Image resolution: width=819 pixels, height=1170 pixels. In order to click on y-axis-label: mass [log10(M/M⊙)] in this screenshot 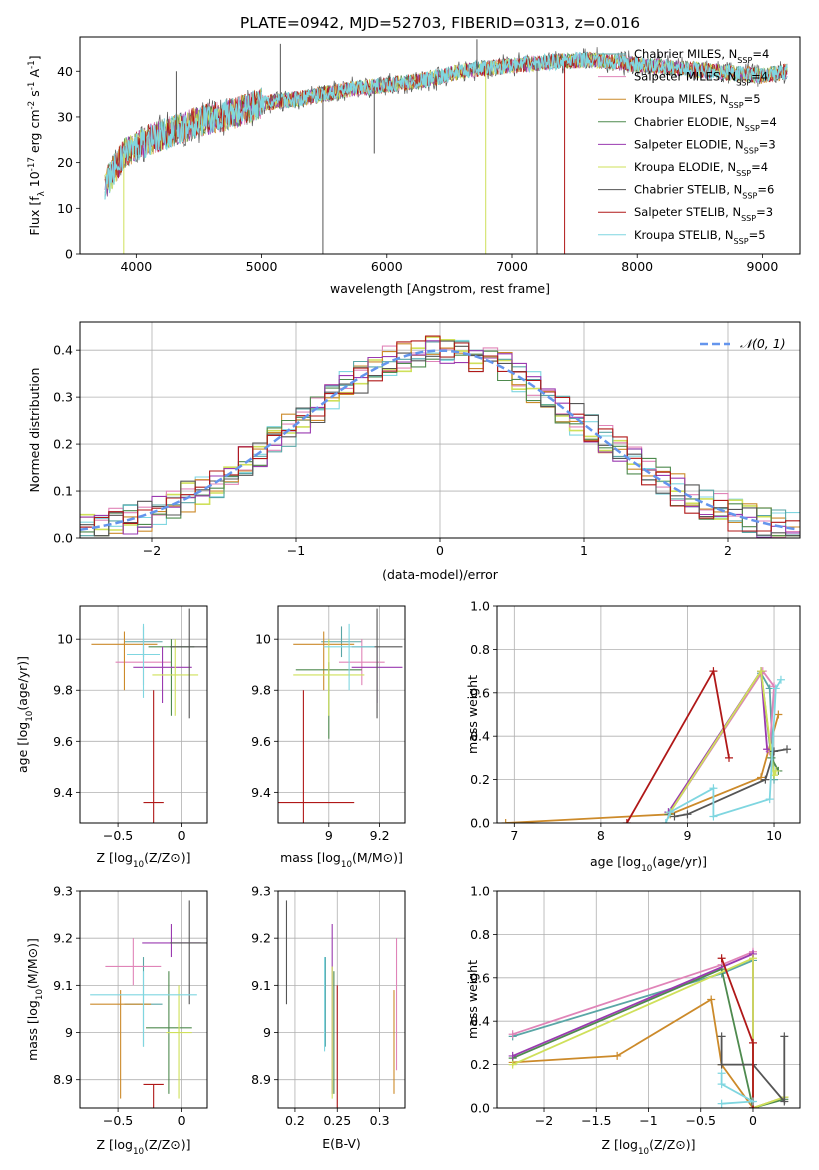, I will do `click(35, 999)`.